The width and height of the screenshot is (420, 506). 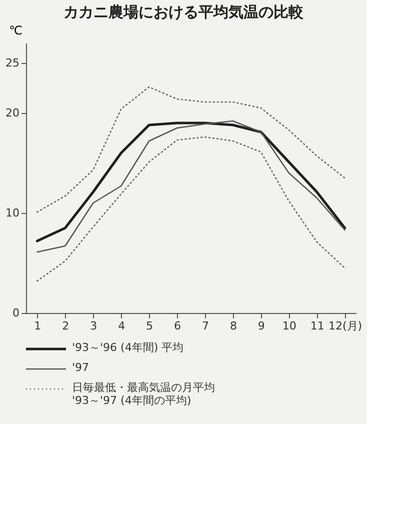 I want to click on x-tick-label: 3, so click(x=94, y=326).